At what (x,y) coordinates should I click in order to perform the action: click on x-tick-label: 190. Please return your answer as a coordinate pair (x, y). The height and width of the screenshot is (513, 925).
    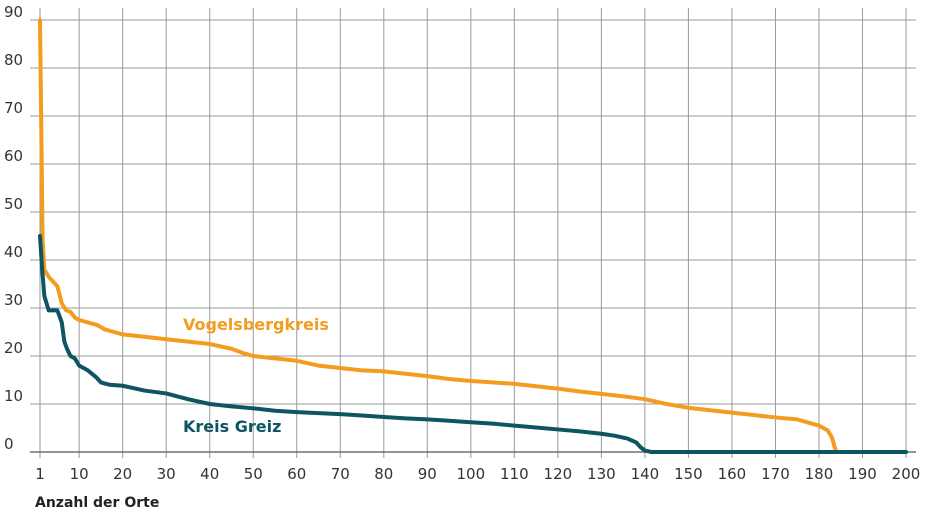
    Looking at the image, I should click on (862, 474).